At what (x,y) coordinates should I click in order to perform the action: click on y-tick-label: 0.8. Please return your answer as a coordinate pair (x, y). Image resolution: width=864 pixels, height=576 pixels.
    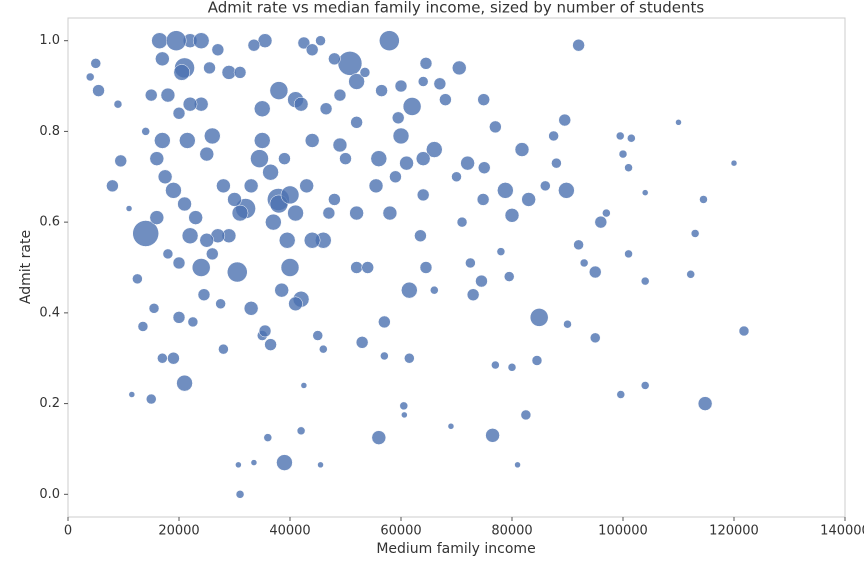
    Looking at the image, I should click on (49, 131).